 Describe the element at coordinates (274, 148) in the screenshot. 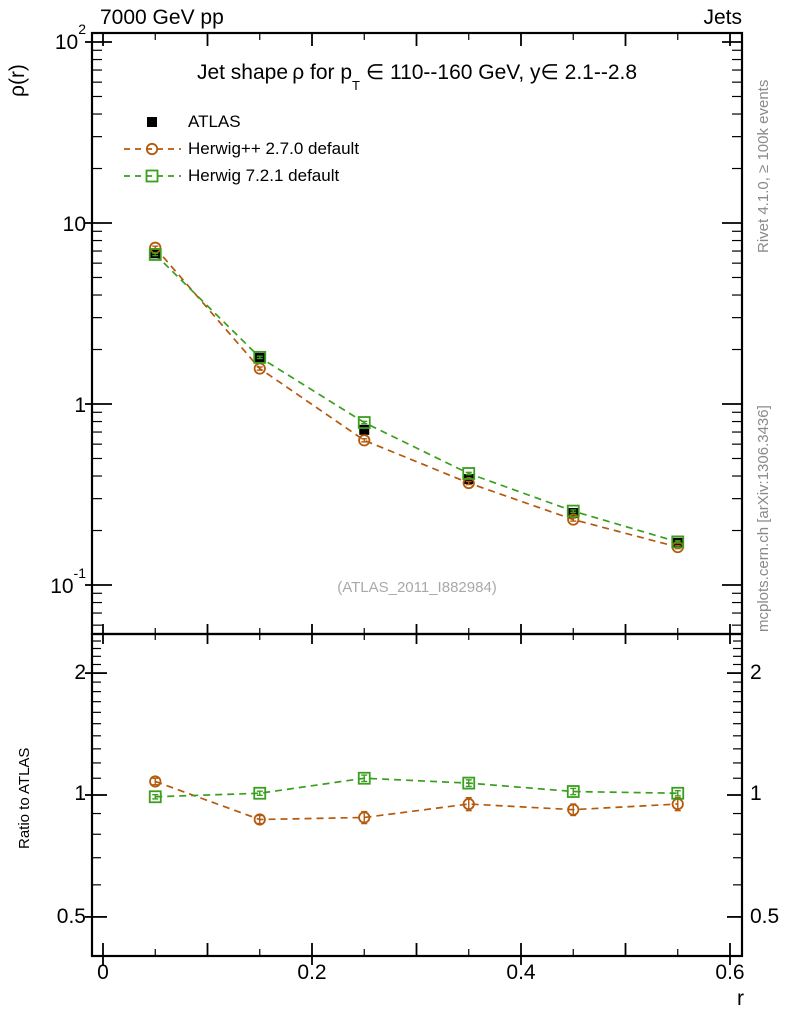

I see `legend-label-herwigpp: Herwig++ 2.7.0 default` at that location.